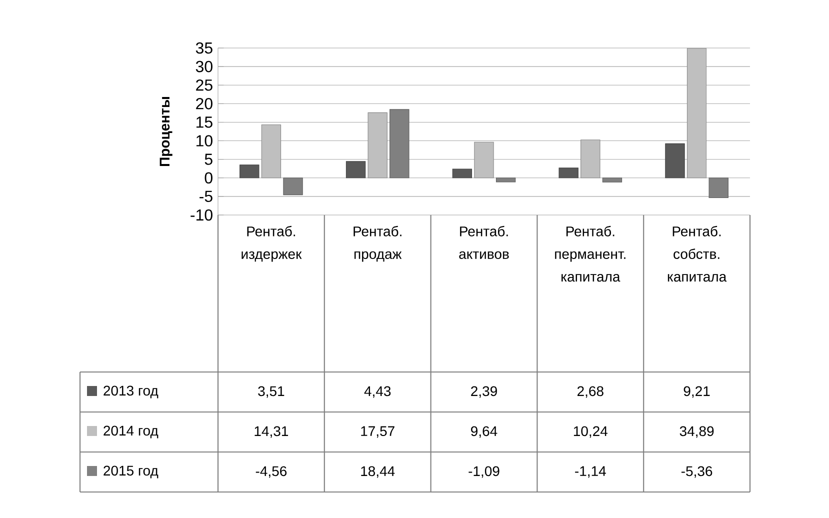 This screenshot has width=829, height=518. What do you see at coordinates (590, 392) in the screenshot?
I see `data-label: 2,68` at bounding box center [590, 392].